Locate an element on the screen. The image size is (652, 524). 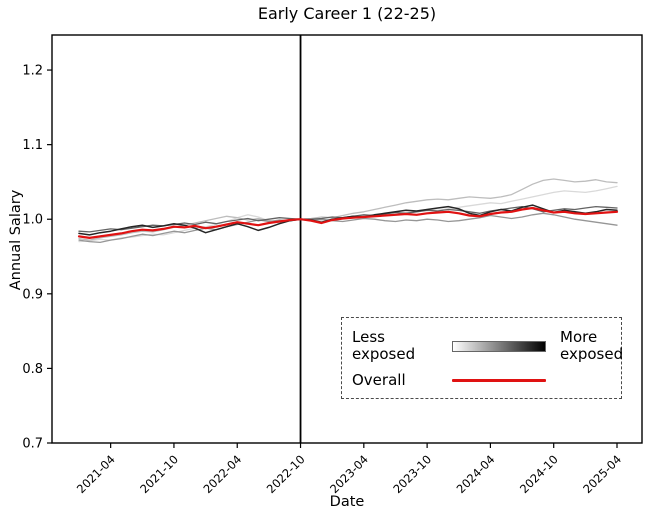
legend-more-exposed-label: More exposed is located at coordinates (592, 345).